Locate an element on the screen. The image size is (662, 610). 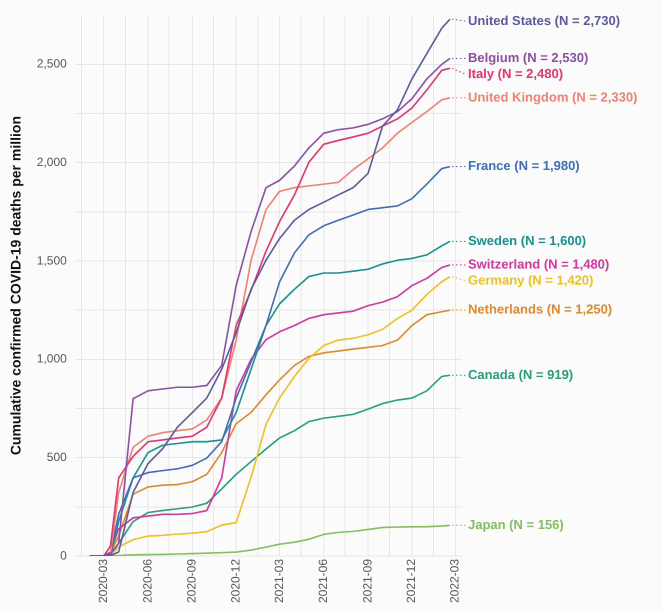
legend-label: Netherlands (N = 1,250) is located at coordinates (540, 309).